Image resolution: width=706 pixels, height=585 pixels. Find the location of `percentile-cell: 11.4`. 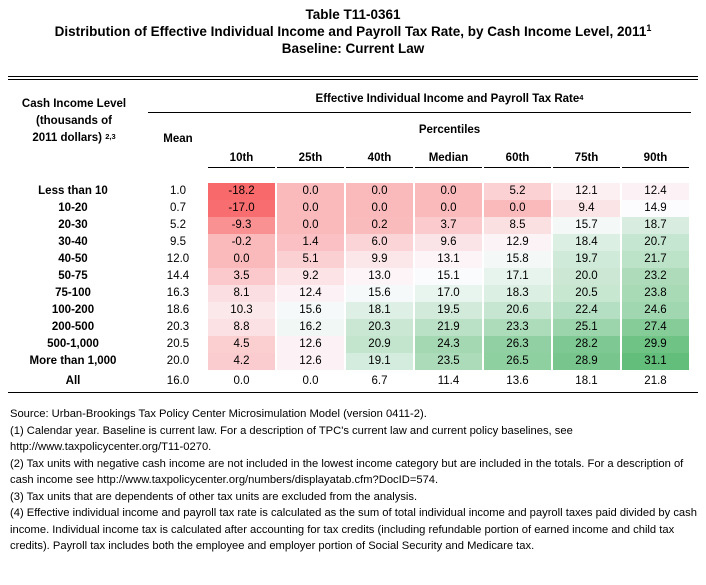

percentile-cell: 11.4 is located at coordinates (448, 381).